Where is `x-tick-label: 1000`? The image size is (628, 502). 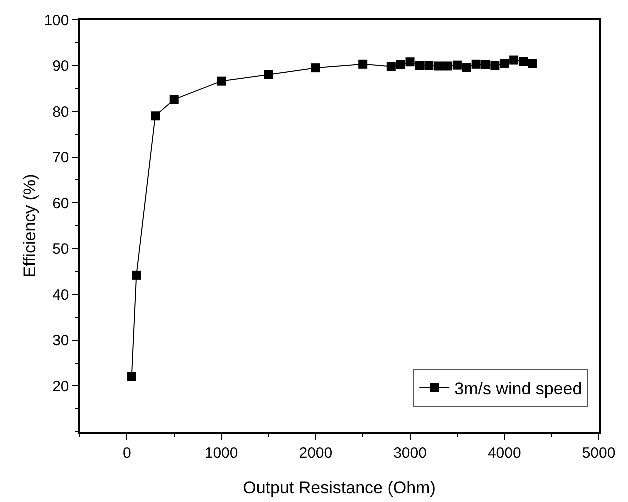
x-tick-label: 1000 is located at coordinates (221, 453).